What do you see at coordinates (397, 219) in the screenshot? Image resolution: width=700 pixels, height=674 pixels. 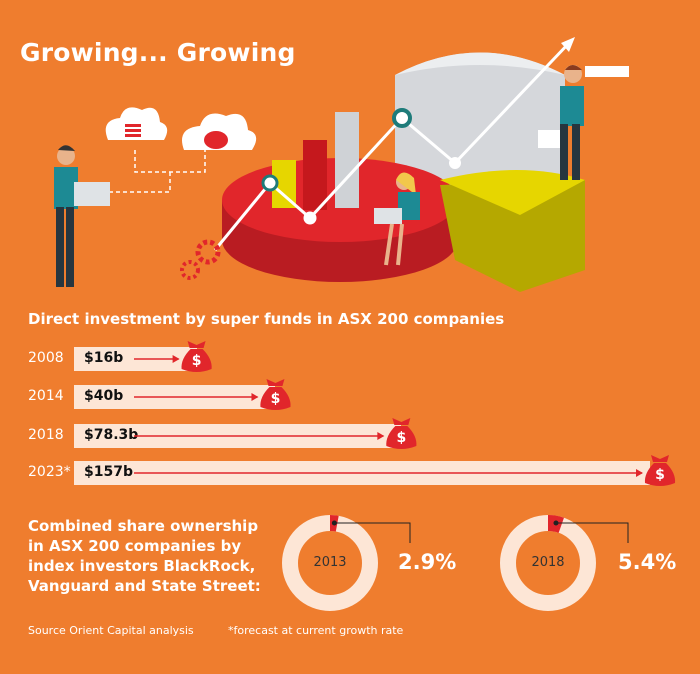 I see `woman-with-laptop` at bounding box center [397, 219].